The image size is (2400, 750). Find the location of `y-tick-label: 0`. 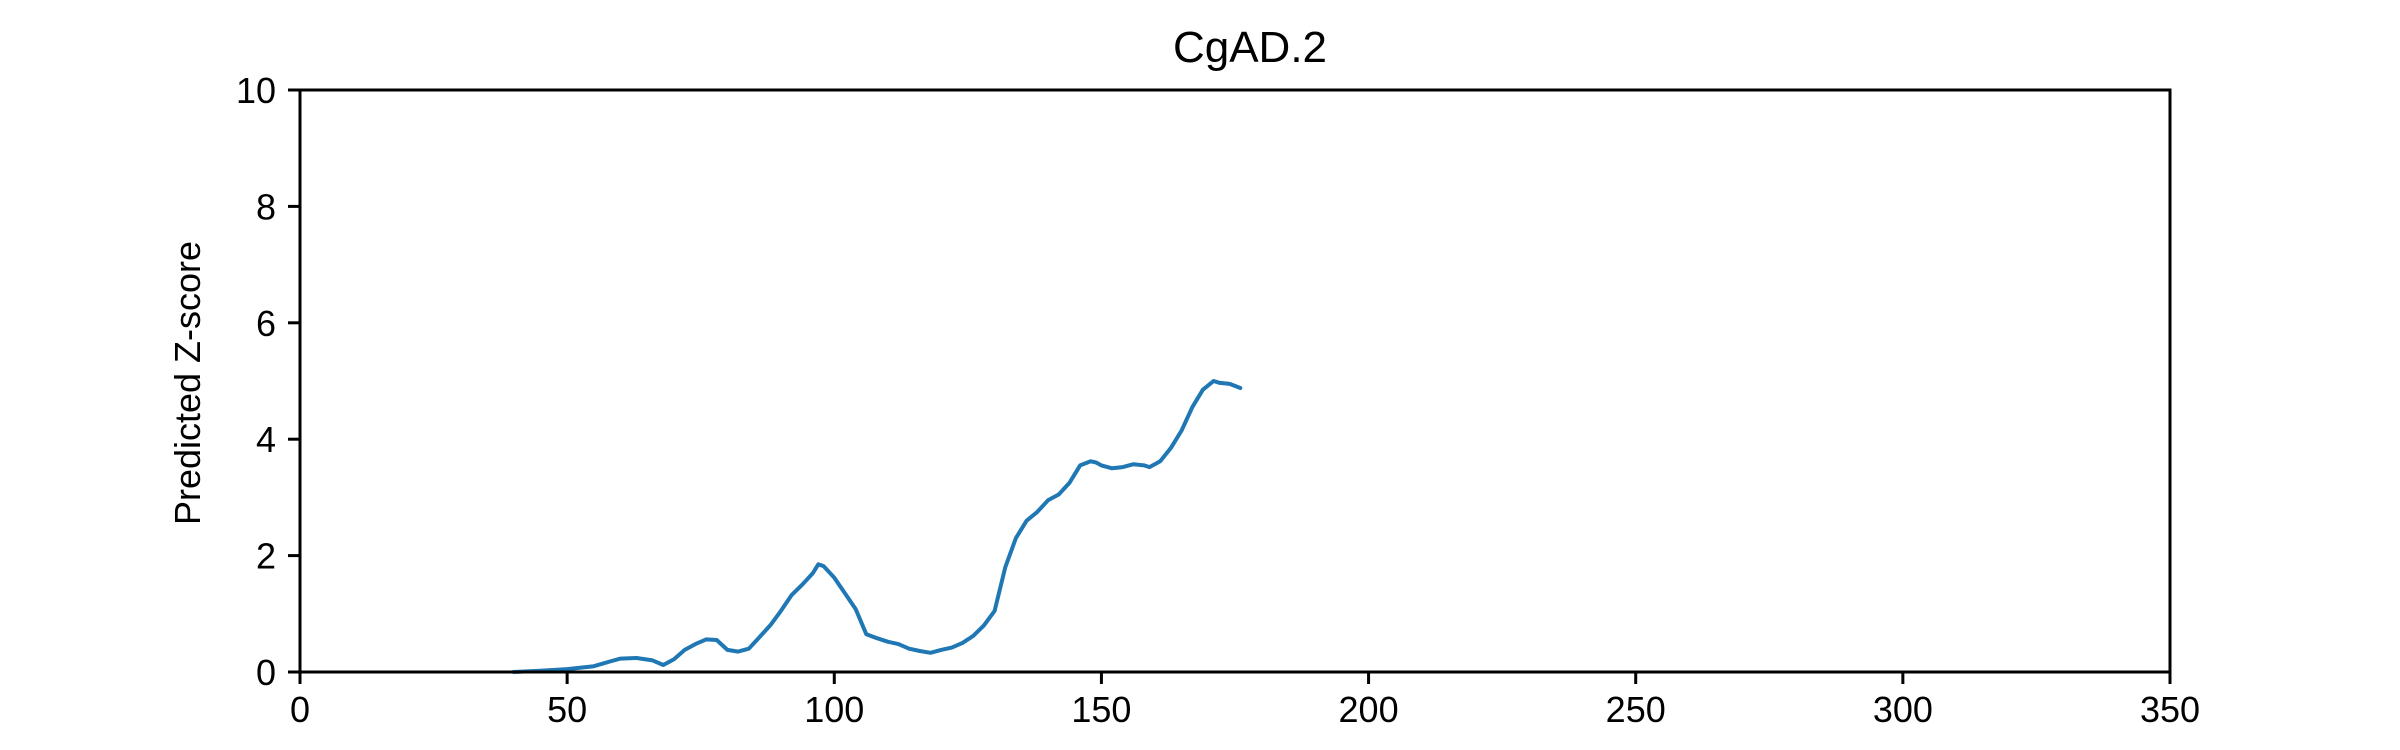

y-tick-label: 0 is located at coordinates (266, 672).